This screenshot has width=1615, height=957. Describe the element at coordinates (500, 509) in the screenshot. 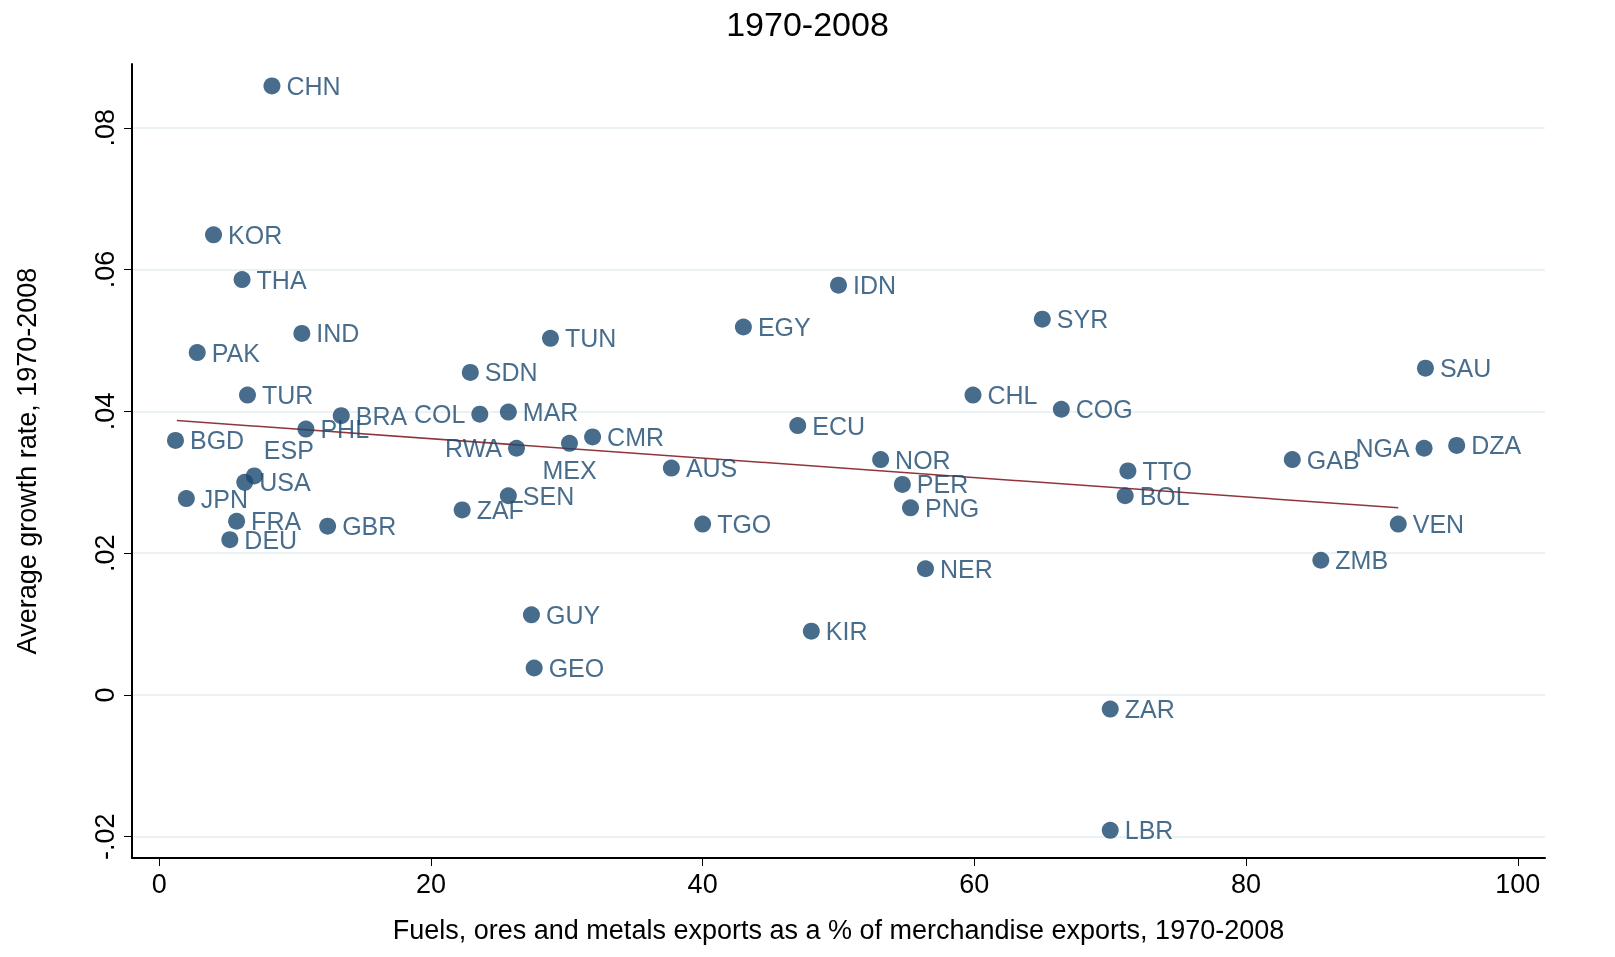

I see `data-label: ZAF` at that location.